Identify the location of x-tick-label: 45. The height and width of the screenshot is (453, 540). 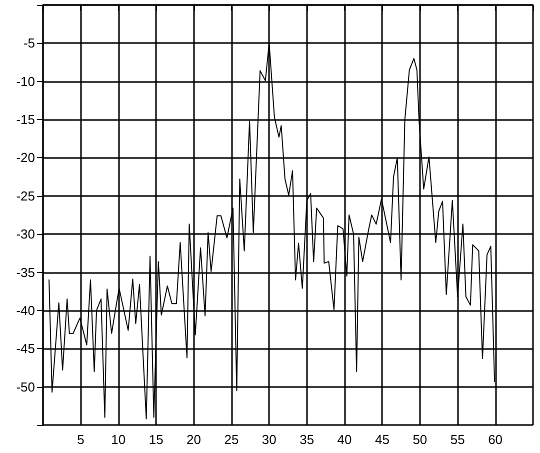
(382, 439).